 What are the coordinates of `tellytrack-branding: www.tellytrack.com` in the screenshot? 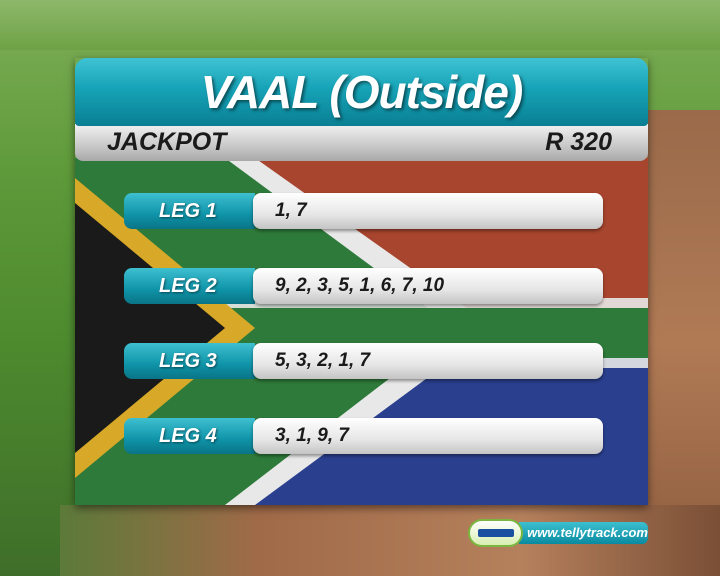 It's located at (558, 533).